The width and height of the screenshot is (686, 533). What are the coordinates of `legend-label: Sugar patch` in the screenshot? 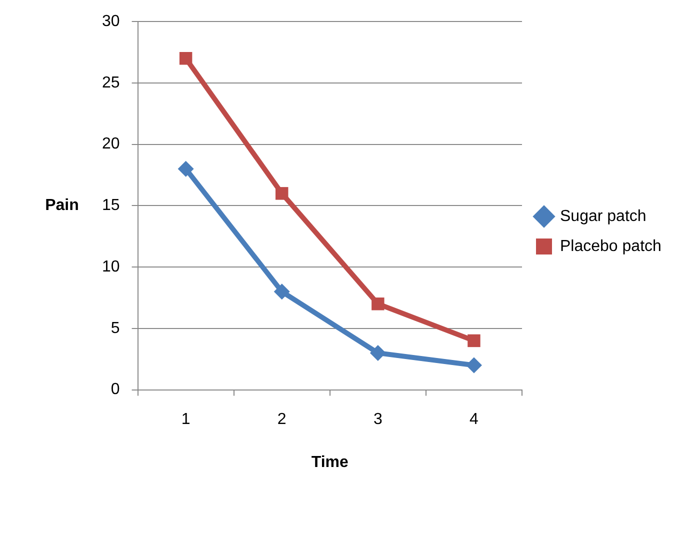 It's located at (603, 216).